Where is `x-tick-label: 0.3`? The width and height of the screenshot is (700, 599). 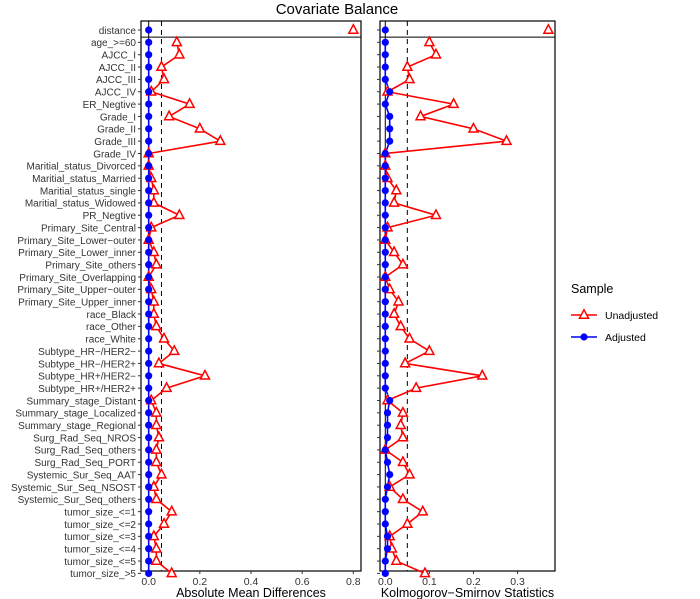 x-tick-label: 0.3 is located at coordinates (517, 582).